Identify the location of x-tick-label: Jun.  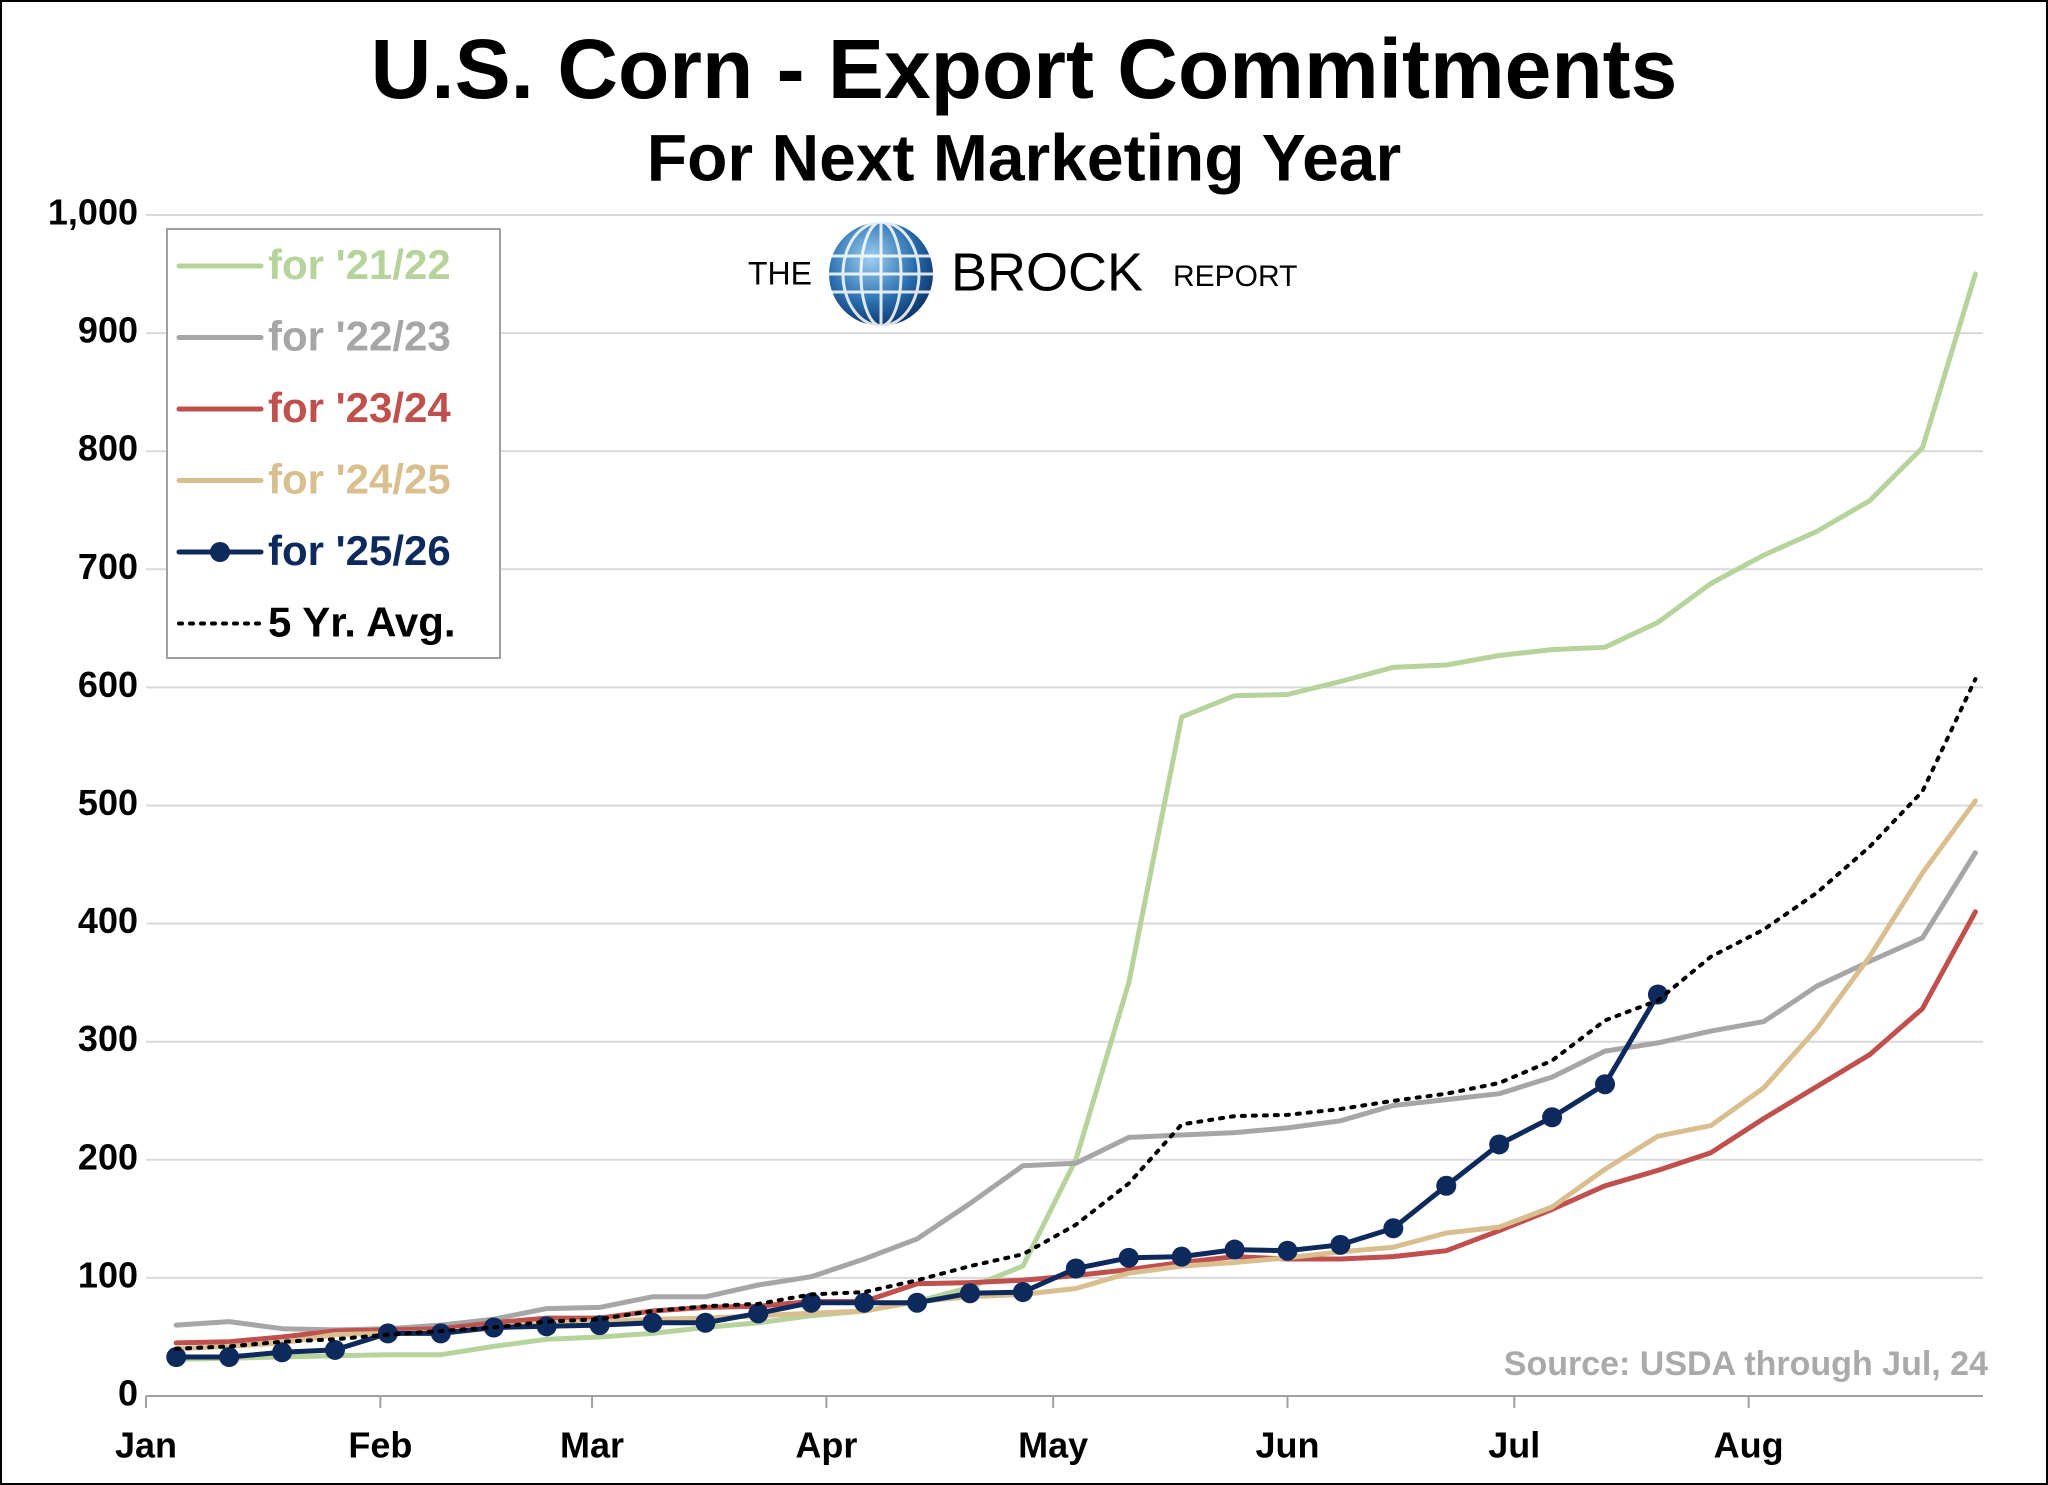
(1288, 1445).